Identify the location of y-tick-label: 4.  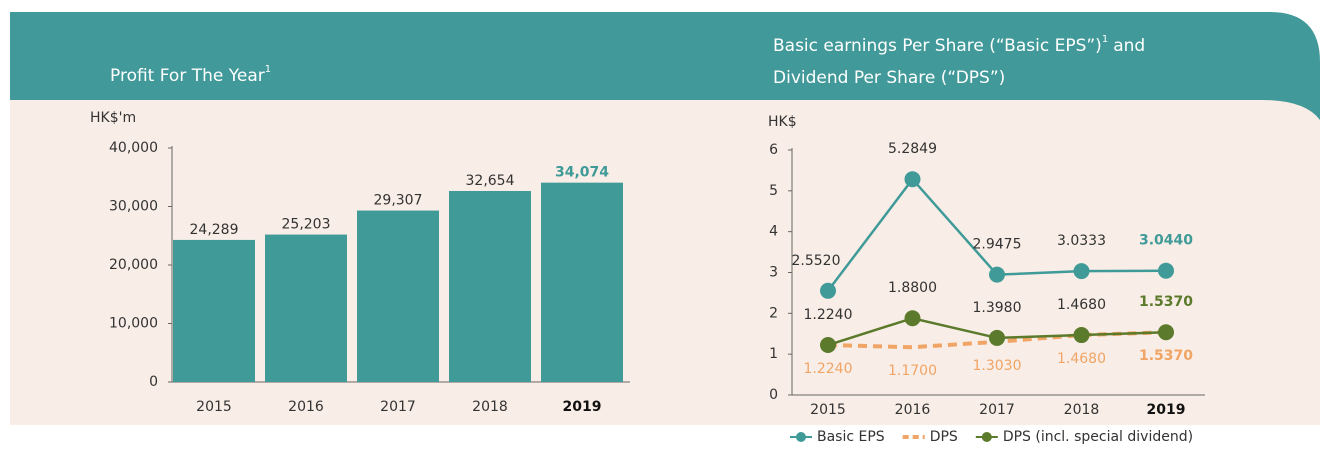
(773, 232).